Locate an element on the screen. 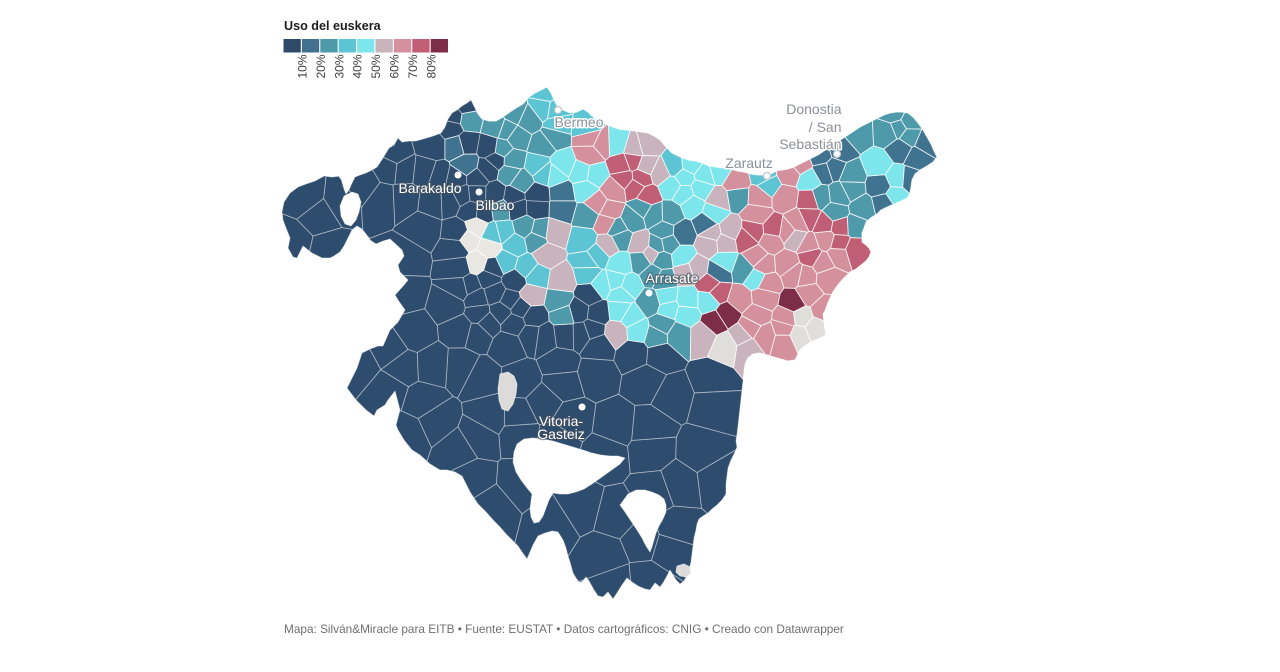 This screenshot has height=672, width=1280. svg-text: 50% is located at coordinates (376, 66).